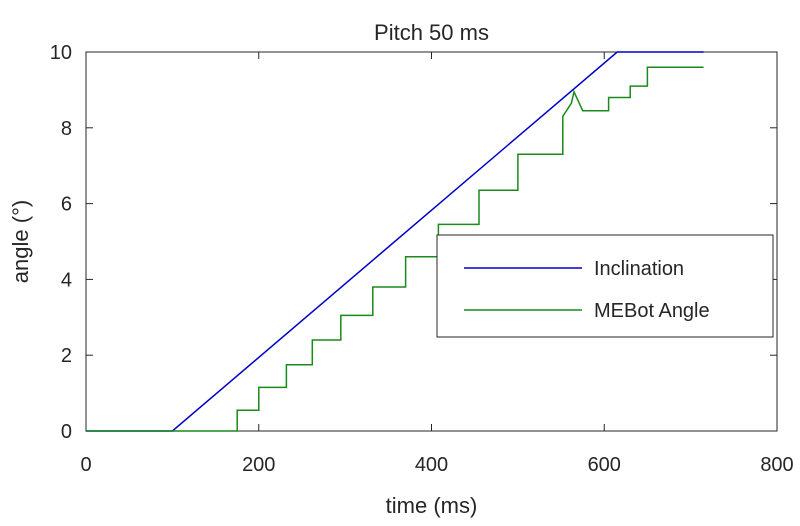 The width and height of the screenshot is (800, 526). I want to click on y-tick-label: 6, so click(66, 205).